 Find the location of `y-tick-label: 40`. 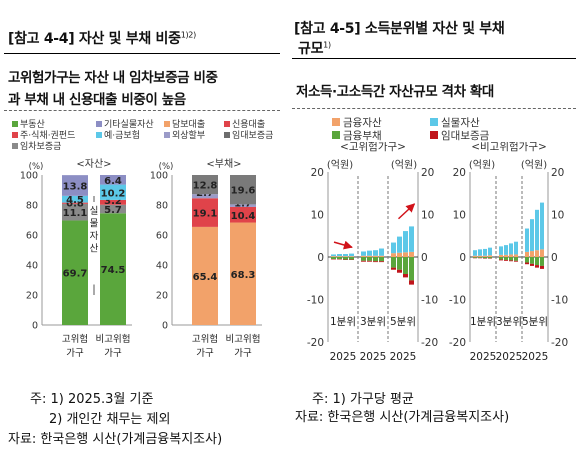

y-tick-label: 40 is located at coordinates (162, 266).